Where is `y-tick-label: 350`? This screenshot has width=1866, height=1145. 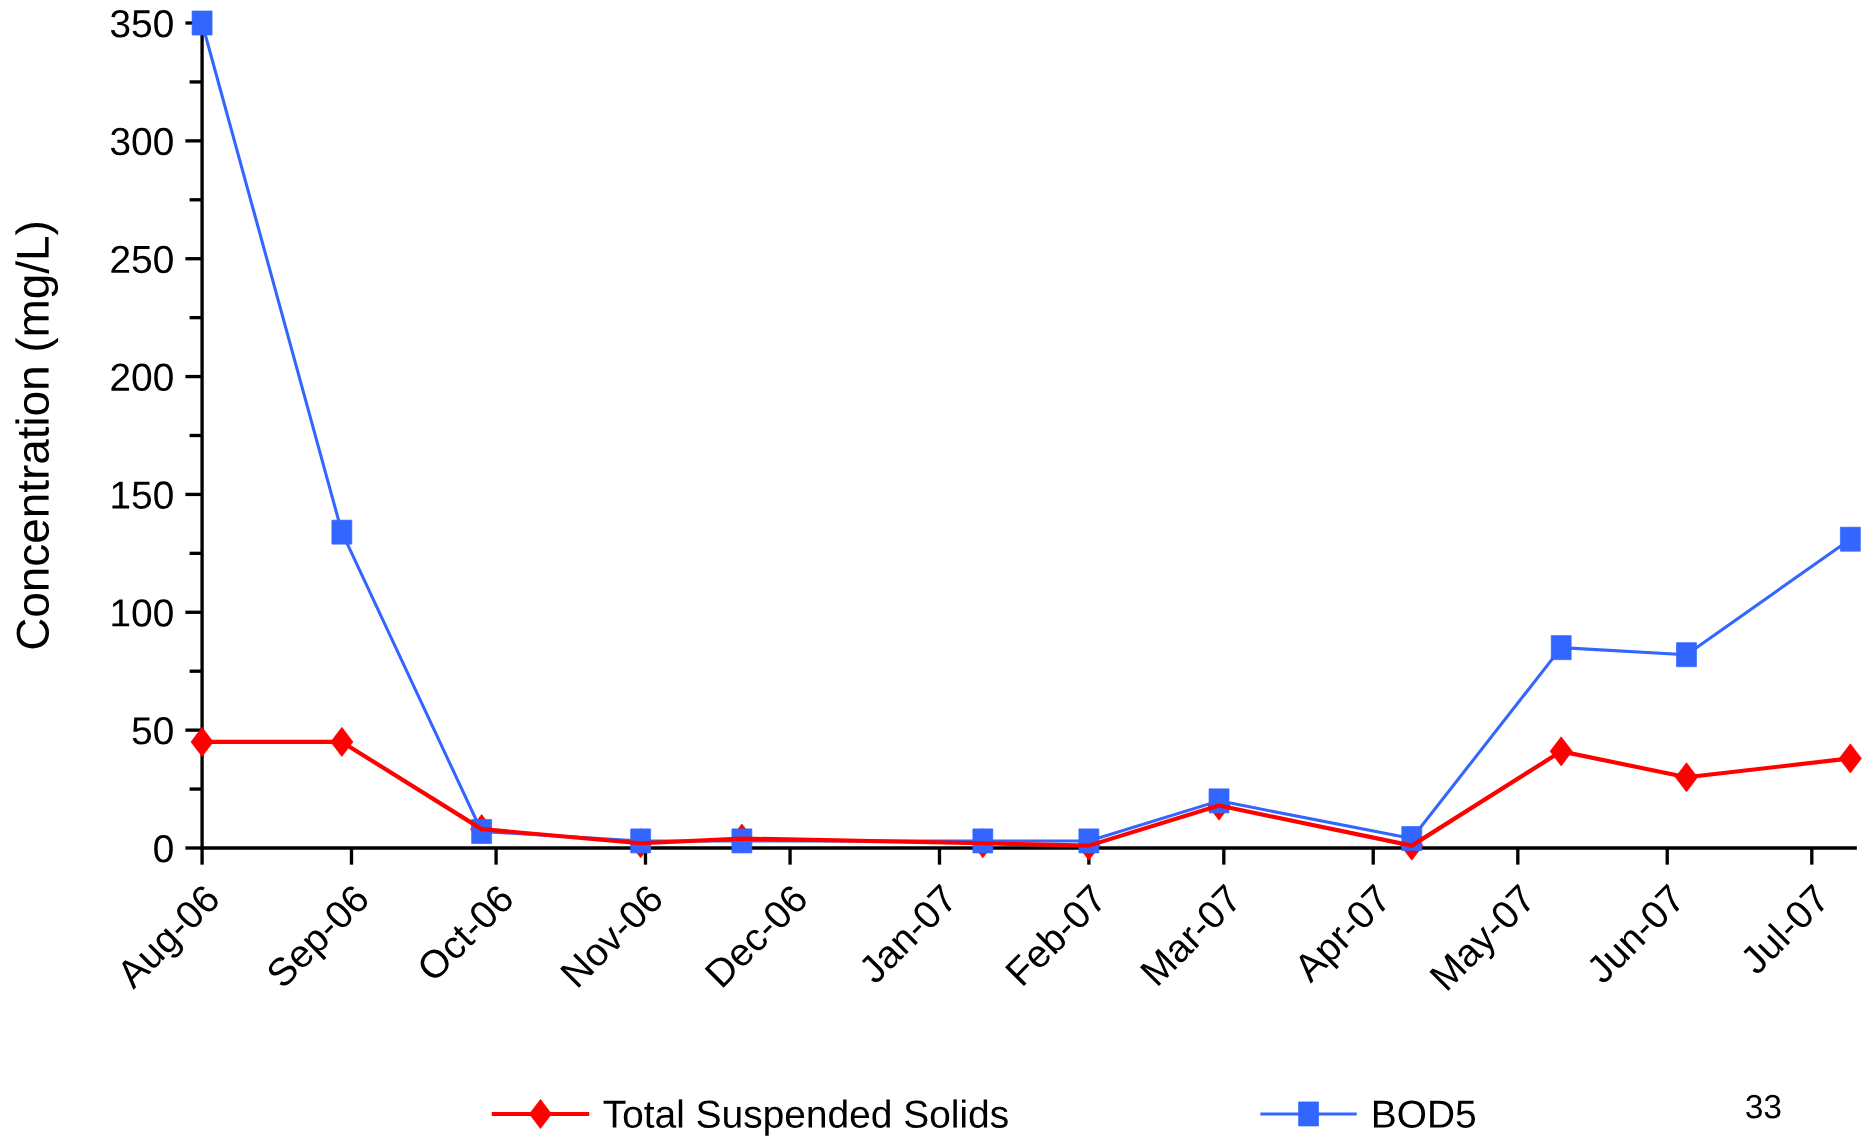
y-tick-label: 350 is located at coordinates (141, 23).